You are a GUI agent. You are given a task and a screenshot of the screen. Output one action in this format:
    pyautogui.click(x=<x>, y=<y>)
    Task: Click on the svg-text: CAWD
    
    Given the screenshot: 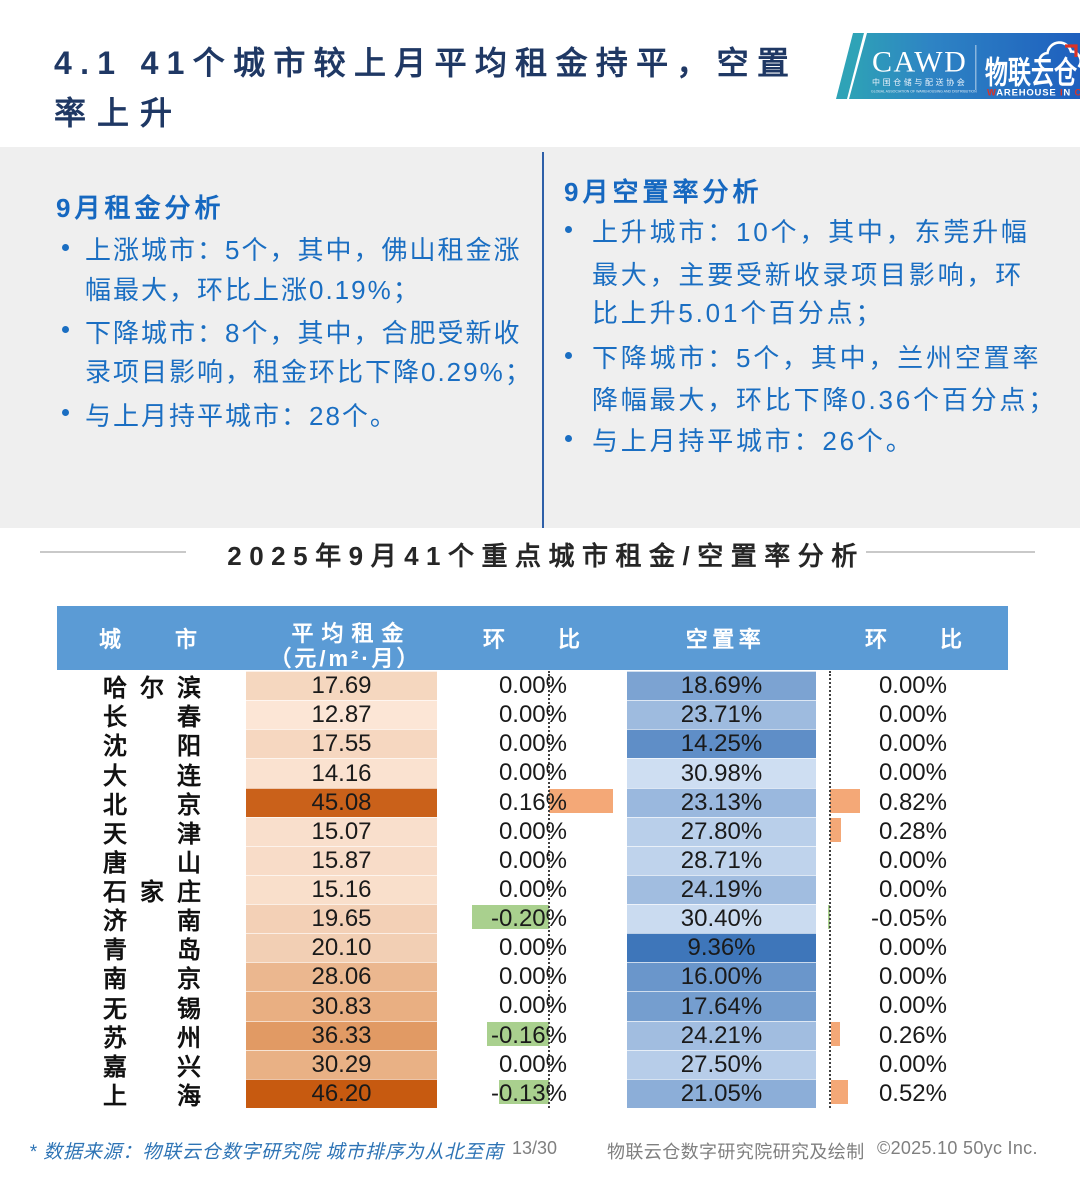 What is the action you would take?
    pyautogui.click(x=919, y=62)
    